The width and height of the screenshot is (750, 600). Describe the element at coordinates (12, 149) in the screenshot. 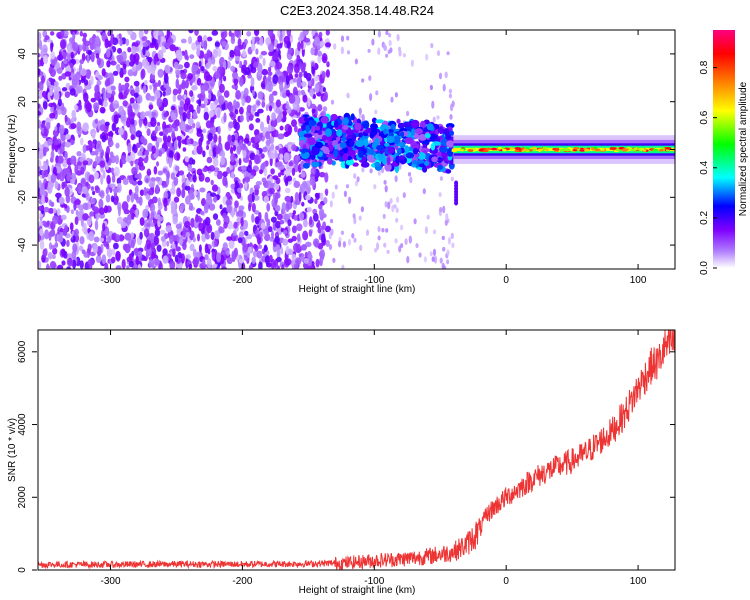

I see `heatmap-y-label: Frequency (Hz)` at that location.